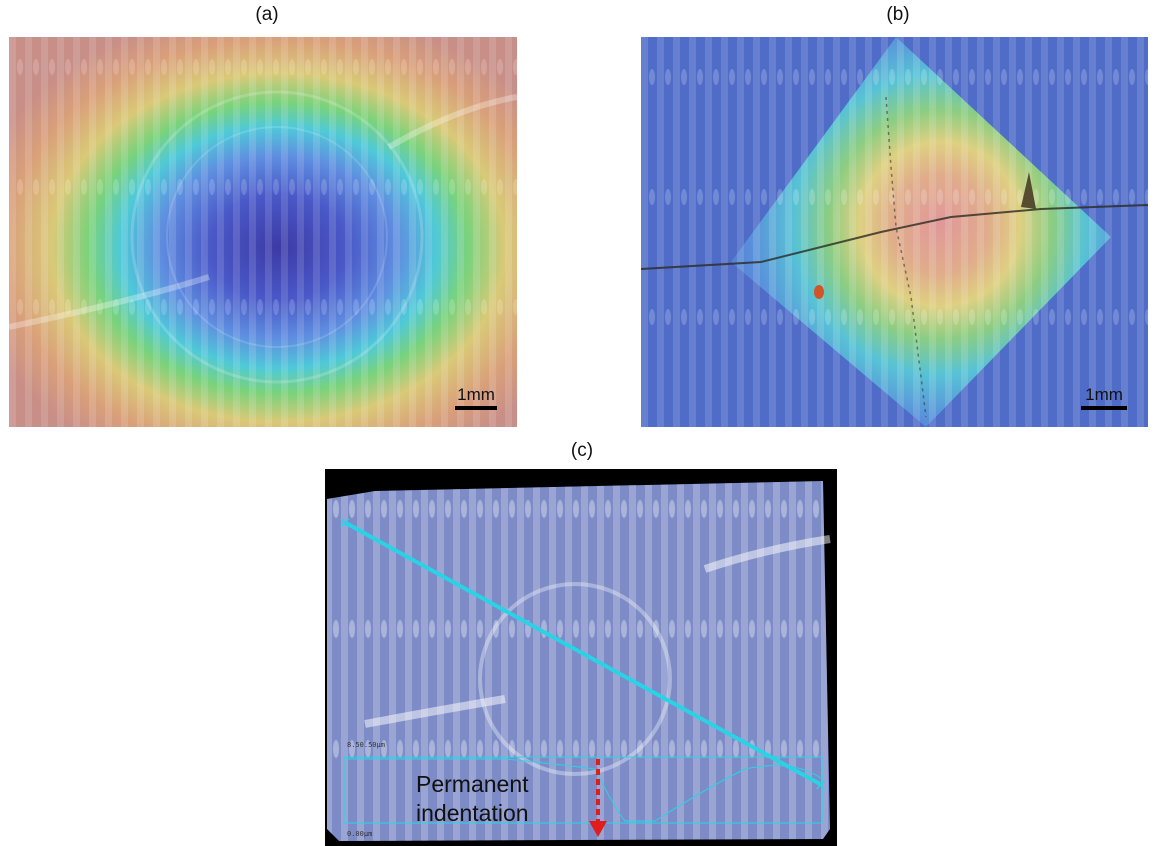 Image resolution: width=1155 pixels, height=846 pixels. Describe the element at coordinates (1104, 408) in the screenshot. I see `panel-b-scale-line` at that location.